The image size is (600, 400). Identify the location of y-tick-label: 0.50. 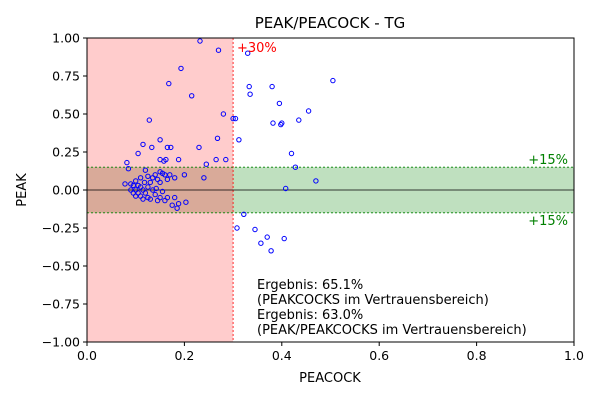
(66, 114).